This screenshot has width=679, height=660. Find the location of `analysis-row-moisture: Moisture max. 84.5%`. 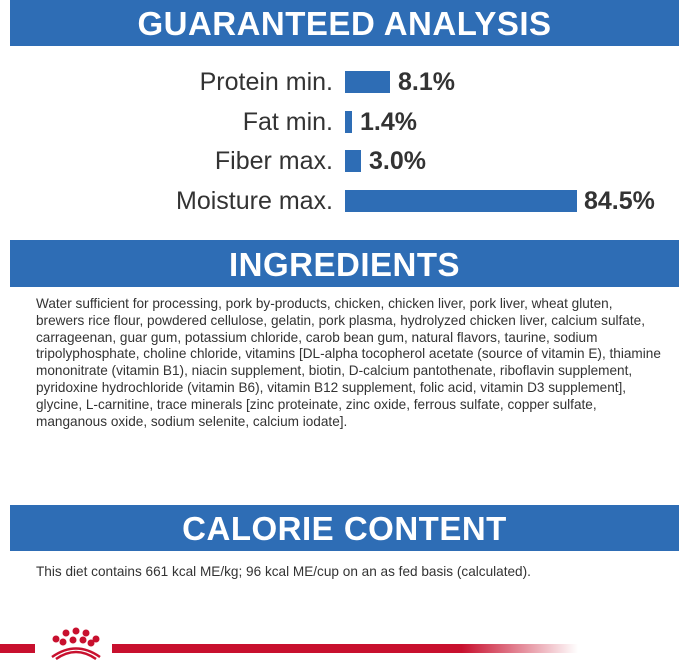

analysis-row-moisture: Moisture max. 84.5% is located at coordinates (339, 201).